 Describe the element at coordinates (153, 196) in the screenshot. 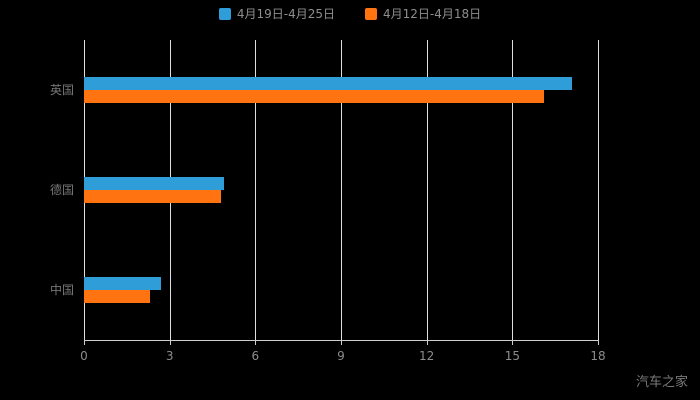

I see `bar-series2-cat2` at that location.